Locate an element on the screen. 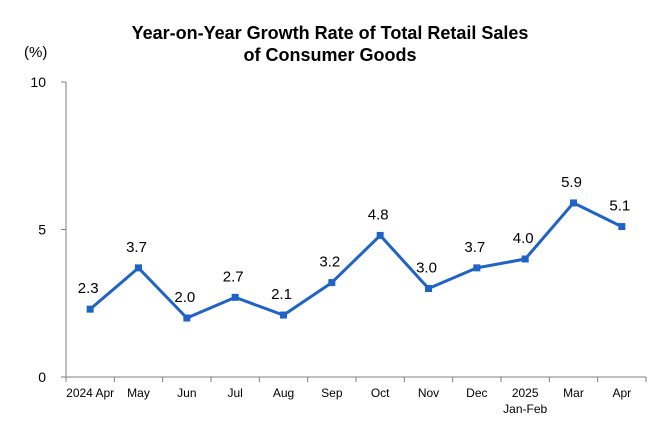 The image size is (660, 440). x-tick-label: Jan-Feb is located at coordinates (525, 409).